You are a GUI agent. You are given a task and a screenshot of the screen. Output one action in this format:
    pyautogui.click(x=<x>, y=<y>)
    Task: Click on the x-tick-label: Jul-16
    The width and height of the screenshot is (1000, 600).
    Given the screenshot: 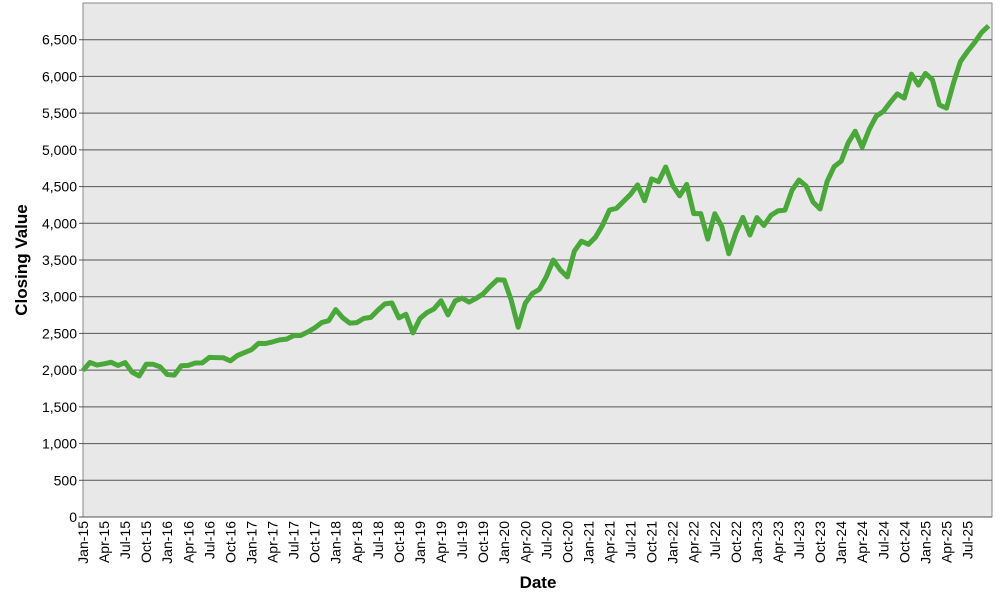 What is the action you would take?
    pyautogui.click(x=209, y=540)
    